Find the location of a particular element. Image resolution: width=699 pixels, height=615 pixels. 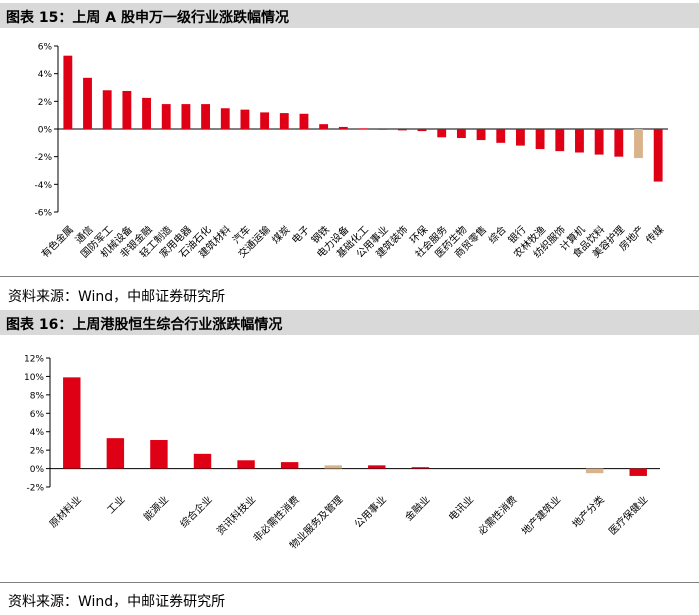

chart-16-x-tick-label: 能源业 is located at coordinates (156, 508).